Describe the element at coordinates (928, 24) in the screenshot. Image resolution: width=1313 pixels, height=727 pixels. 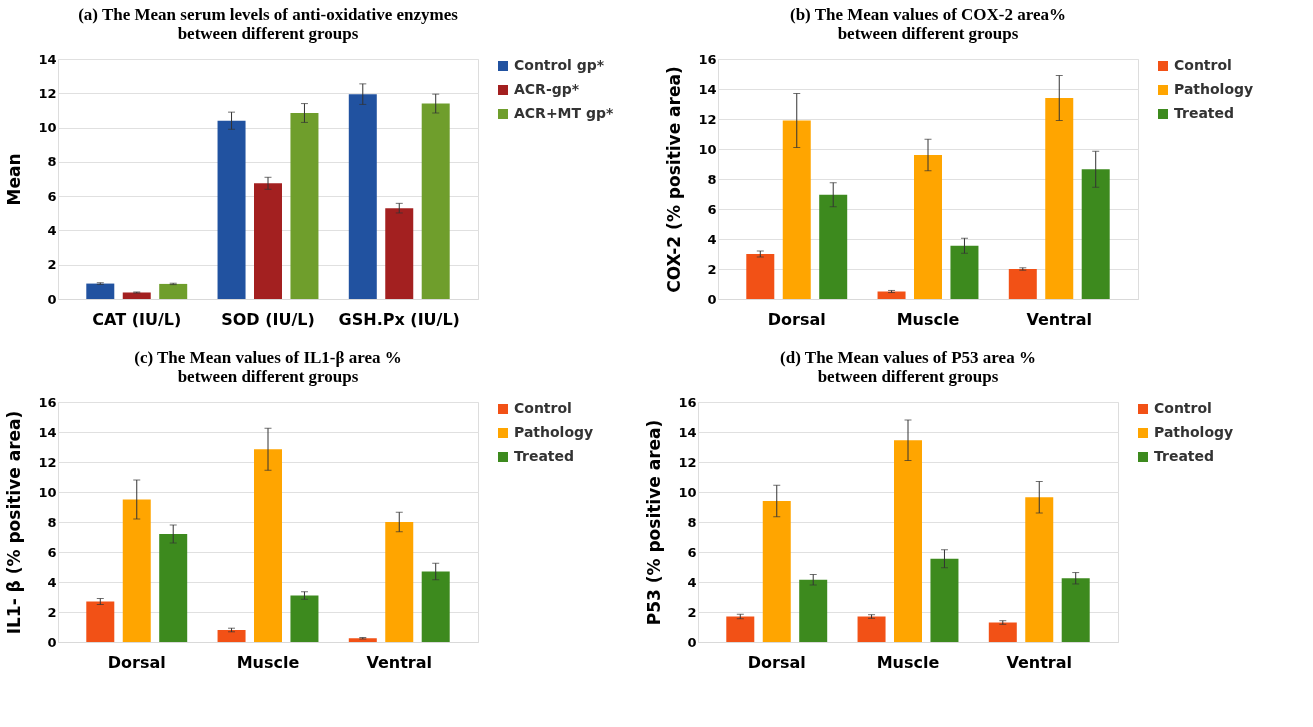
I see `chart-title: (b) The Mean values of COX-2 area% between different groups` at that location.